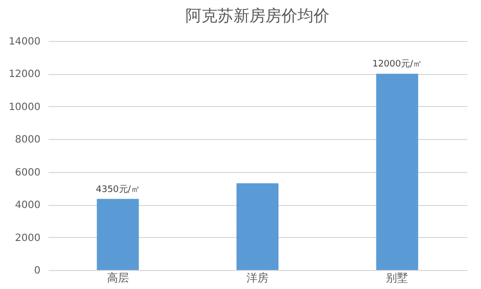 This screenshot has height=289, width=481. What do you see at coordinates (37, 271) in the screenshot?
I see `y-tick-label: 0` at bounding box center [37, 271].